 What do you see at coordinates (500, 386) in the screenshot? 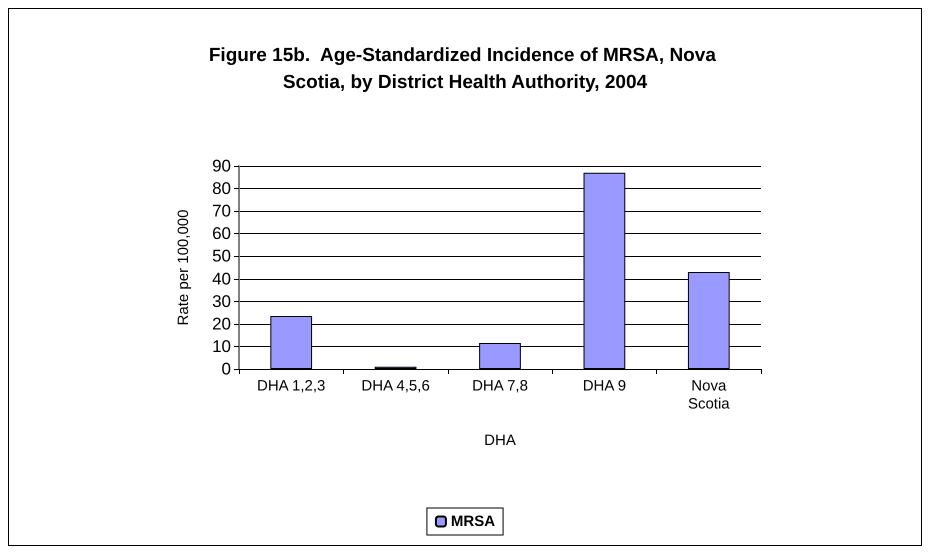
I see `x-tick-label: DHA 7,8` at bounding box center [500, 386].